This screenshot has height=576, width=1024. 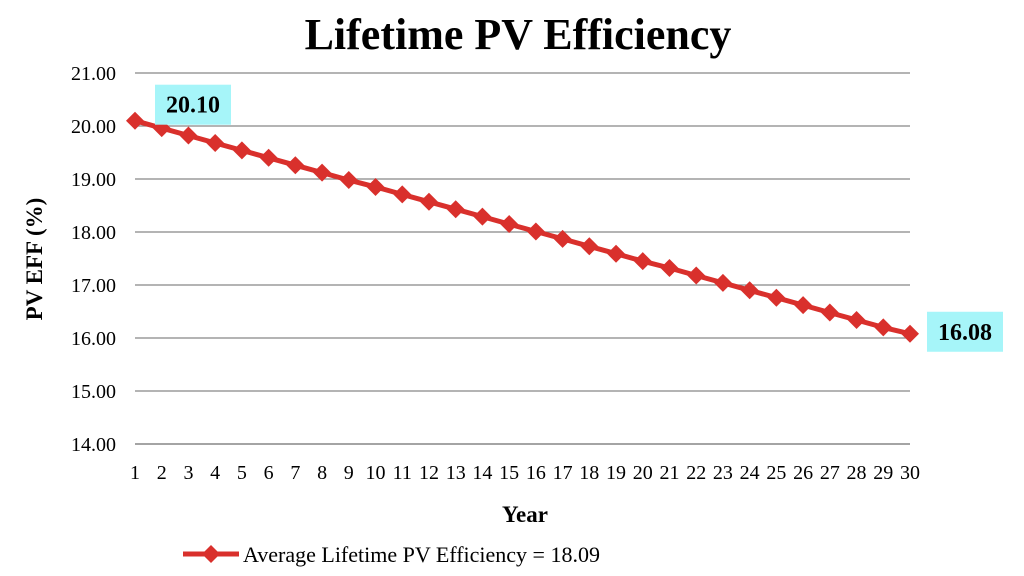 What do you see at coordinates (509, 473) in the screenshot?
I see `x-tick-label: 15` at bounding box center [509, 473].